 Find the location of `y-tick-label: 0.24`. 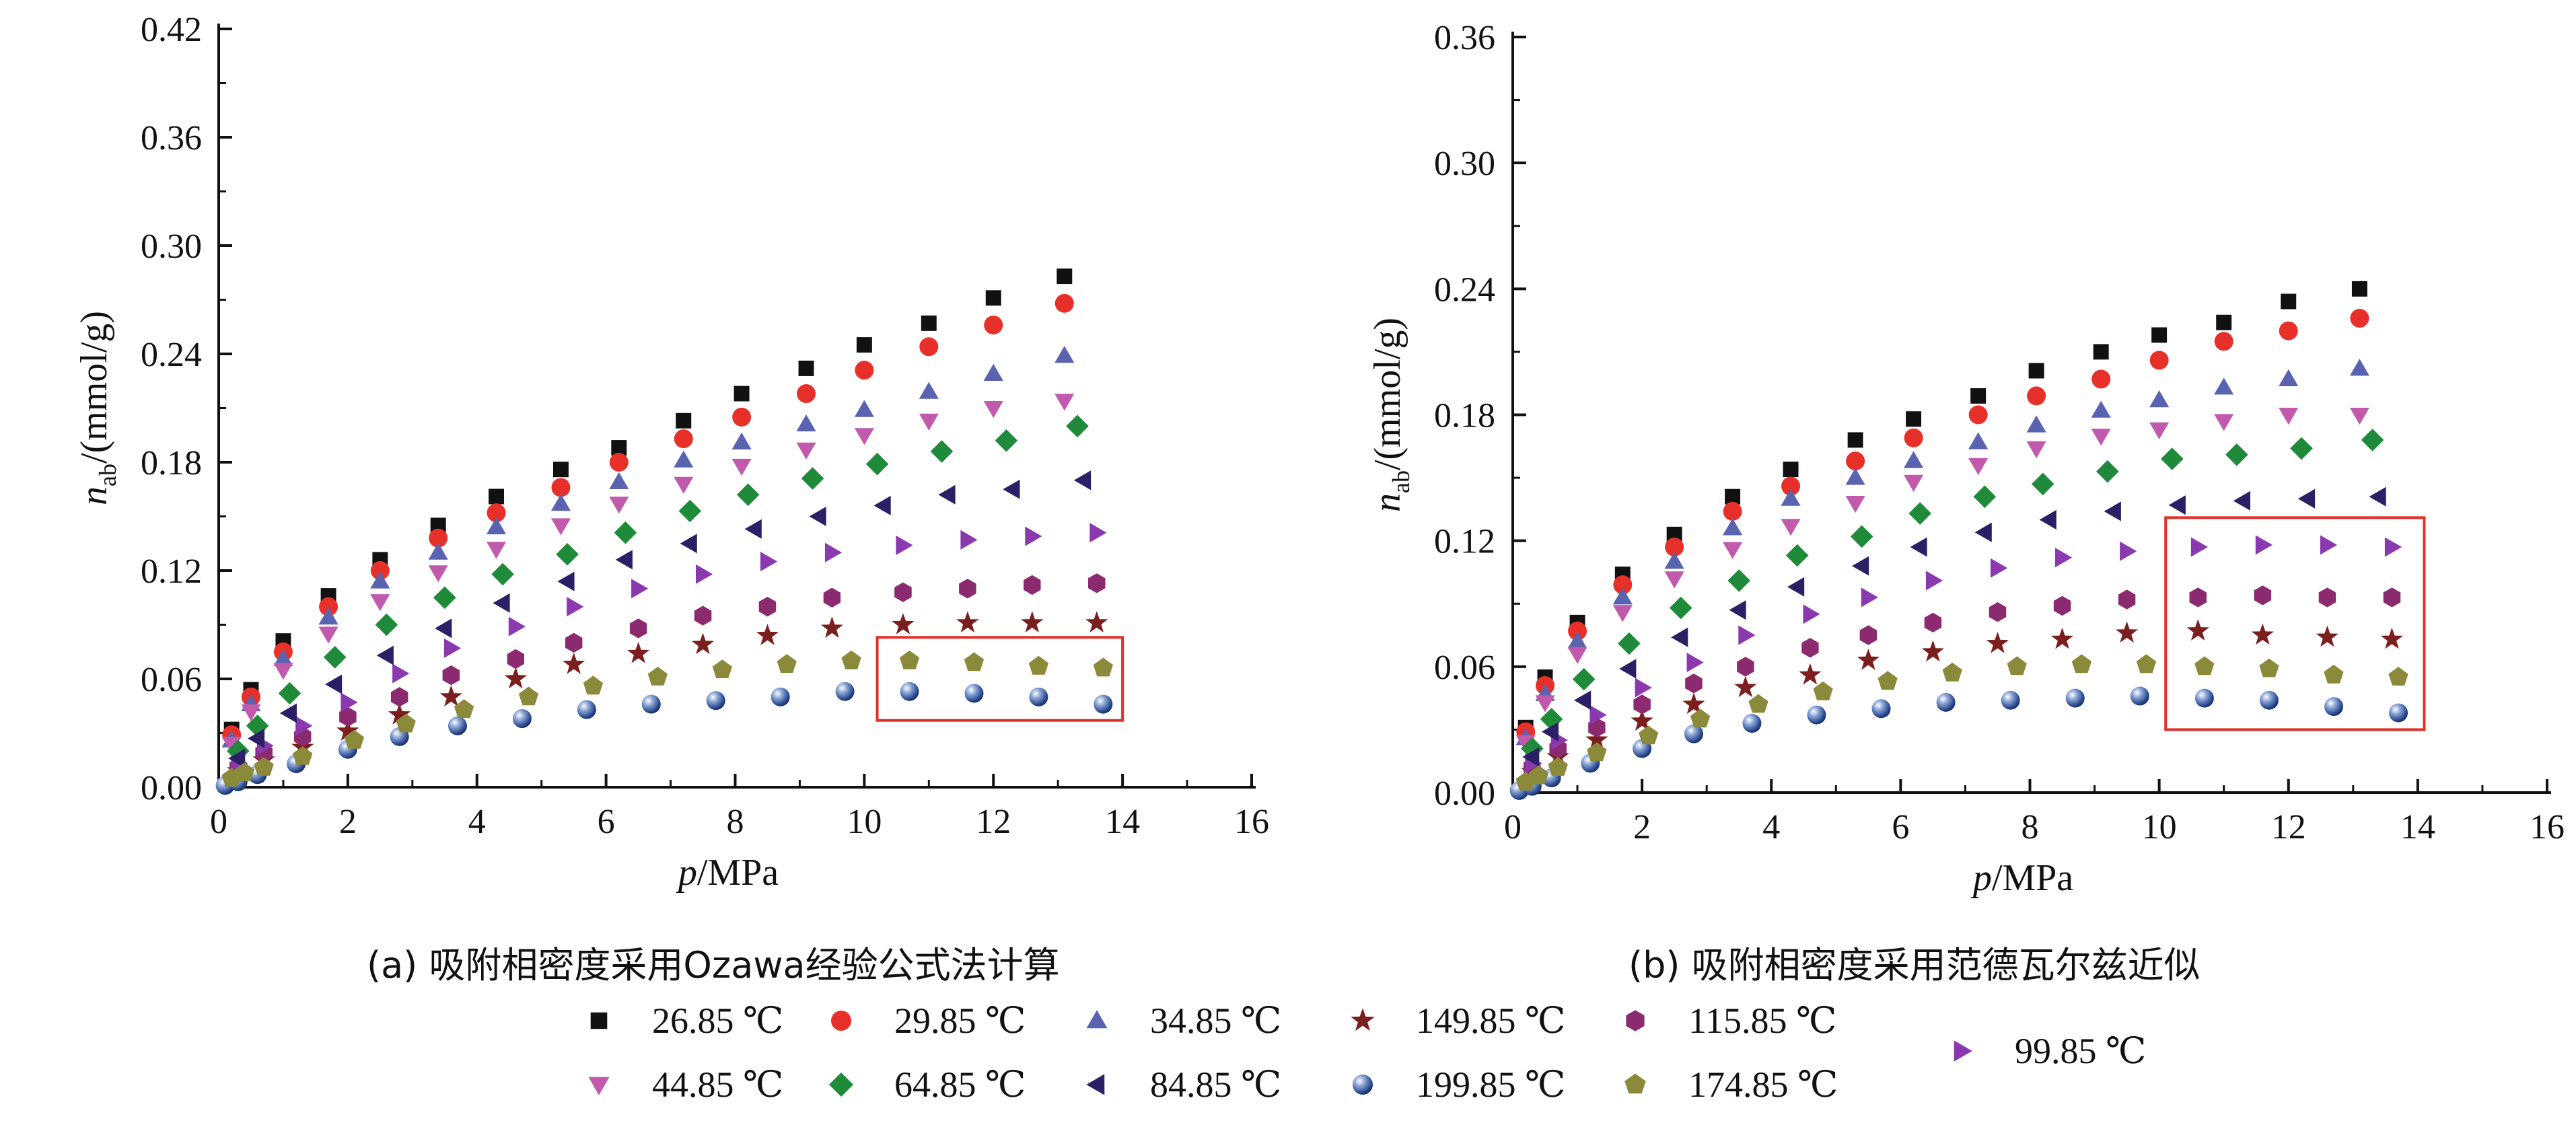

y-tick-label: 0.24 is located at coordinates (1465, 289).